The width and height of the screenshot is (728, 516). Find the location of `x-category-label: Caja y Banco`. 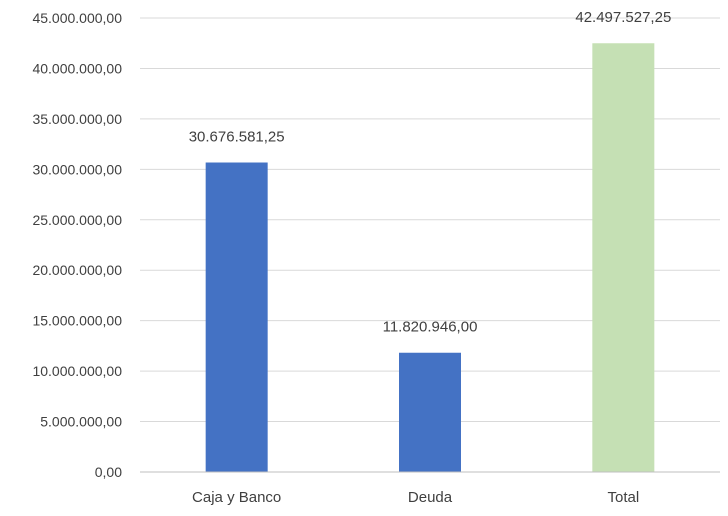

x-category-label: Caja y Banco is located at coordinates (236, 497).